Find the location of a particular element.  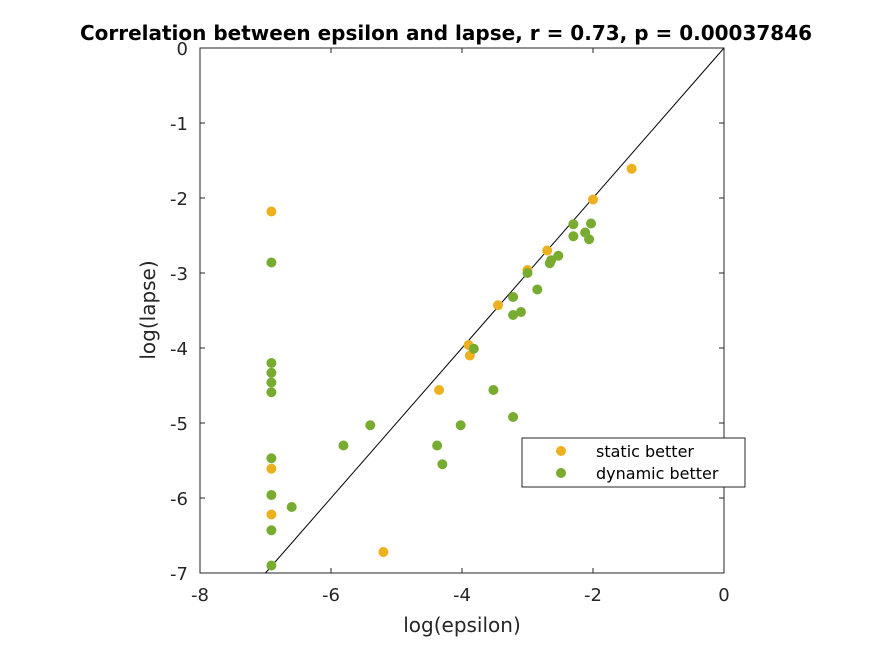

y-tick-label: 0 is located at coordinates (182, 49).